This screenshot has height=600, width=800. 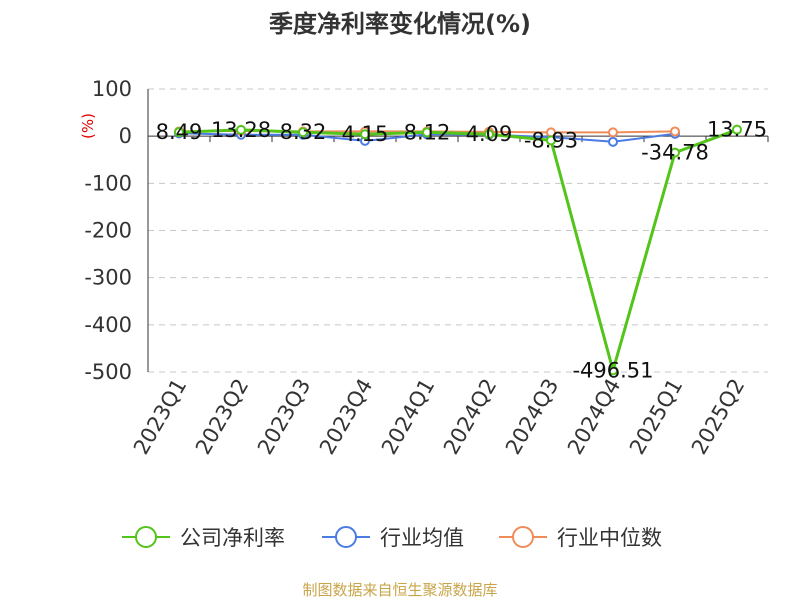 I want to click on data-label: -34.78, so click(x=675, y=153).